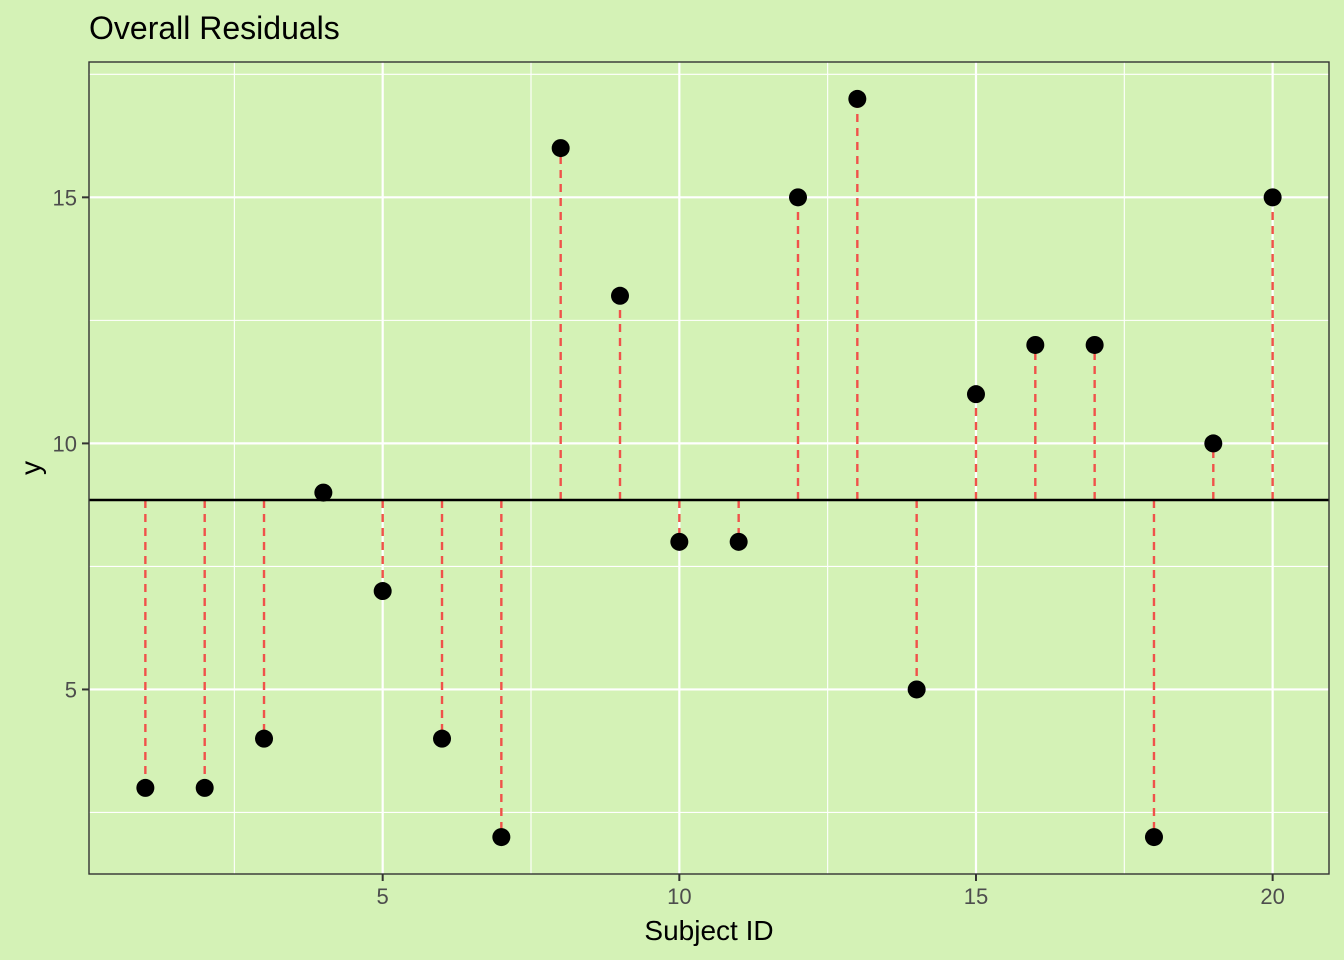  What do you see at coordinates (679, 896) in the screenshot?
I see `x-tick-label: 10` at bounding box center [679, 896].